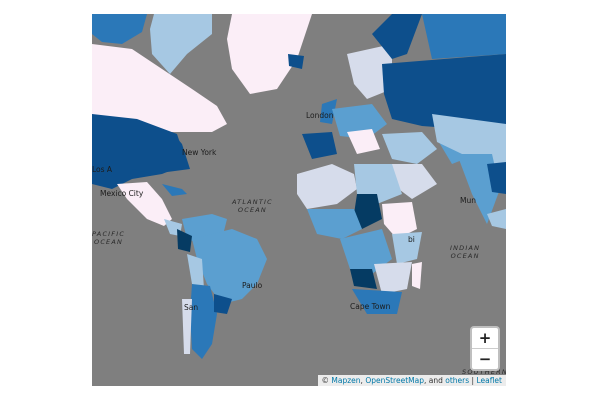  What do you see at coordinates (457, 380) in the screenshot?
I see `others-link: others` at bounding box center [457, 380].